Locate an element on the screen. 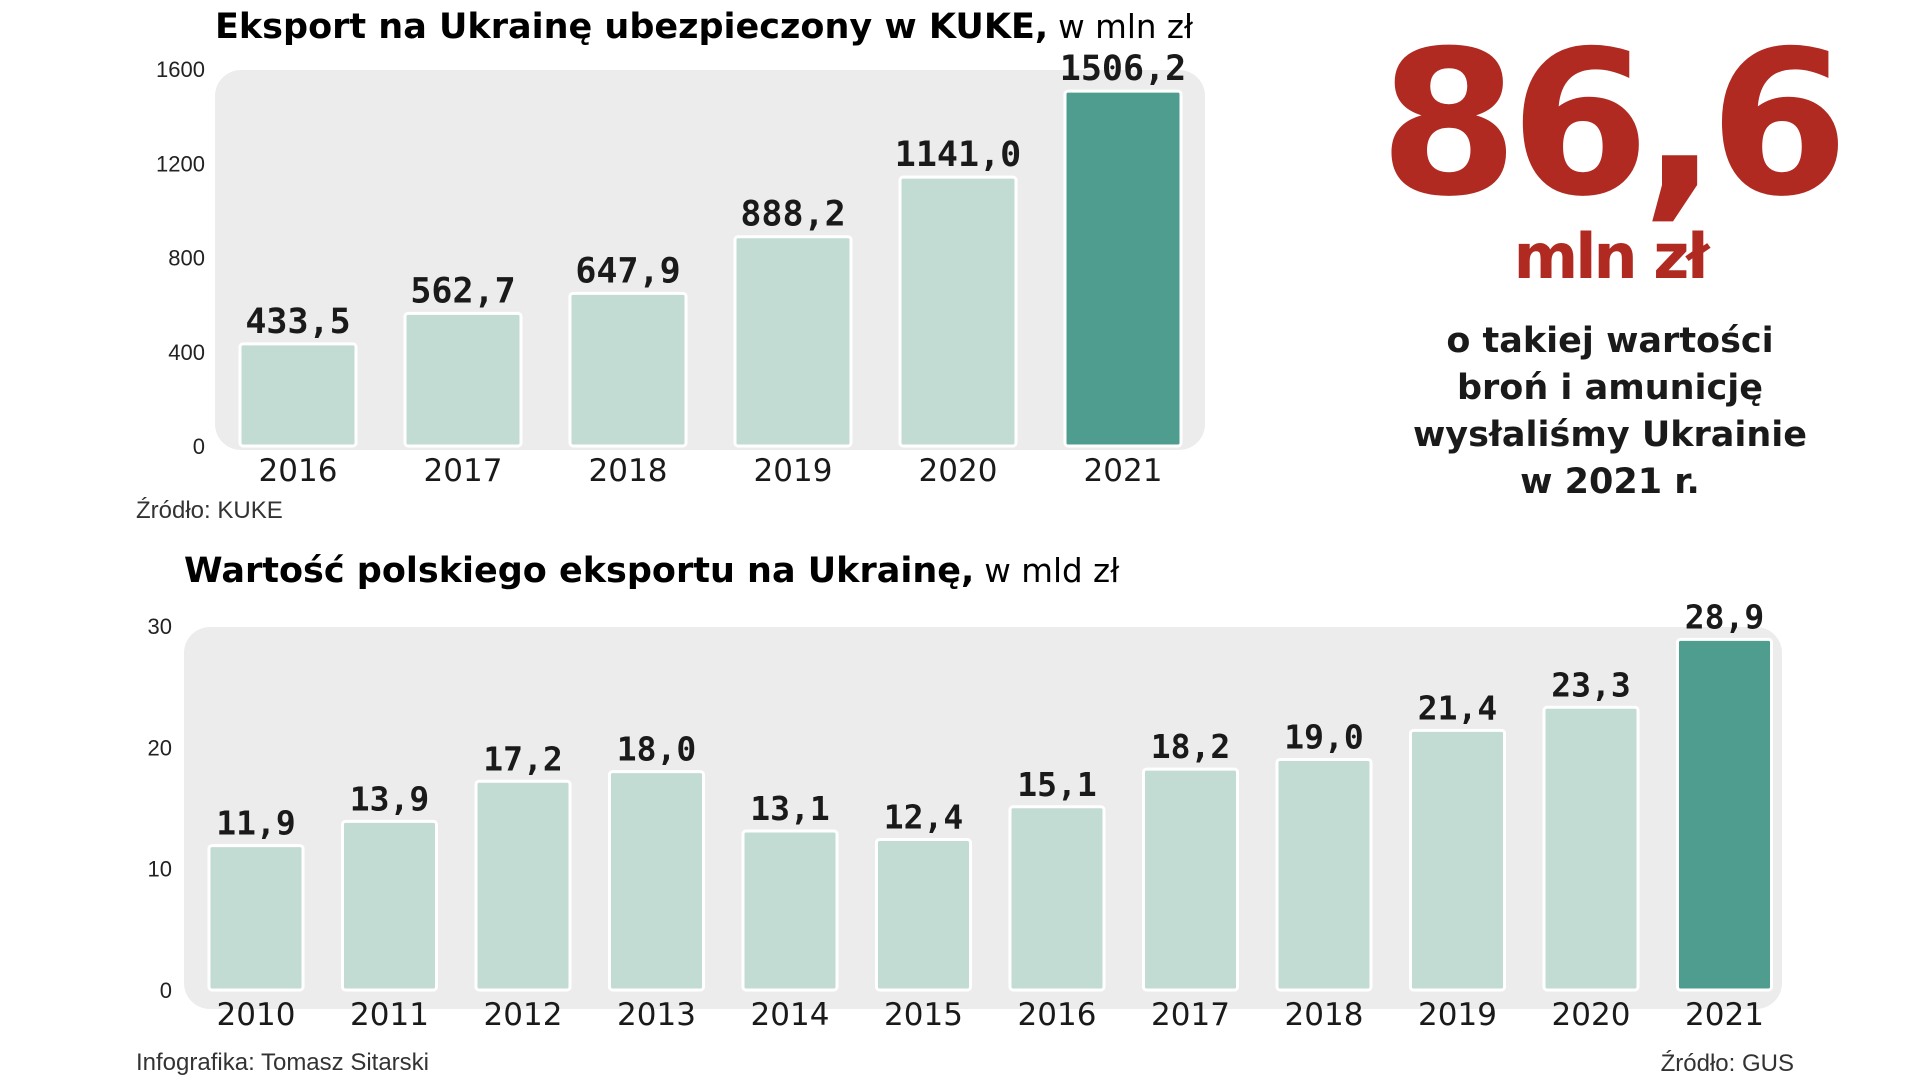  x-category-label: 2013 is located at coordinates (656, 1015).